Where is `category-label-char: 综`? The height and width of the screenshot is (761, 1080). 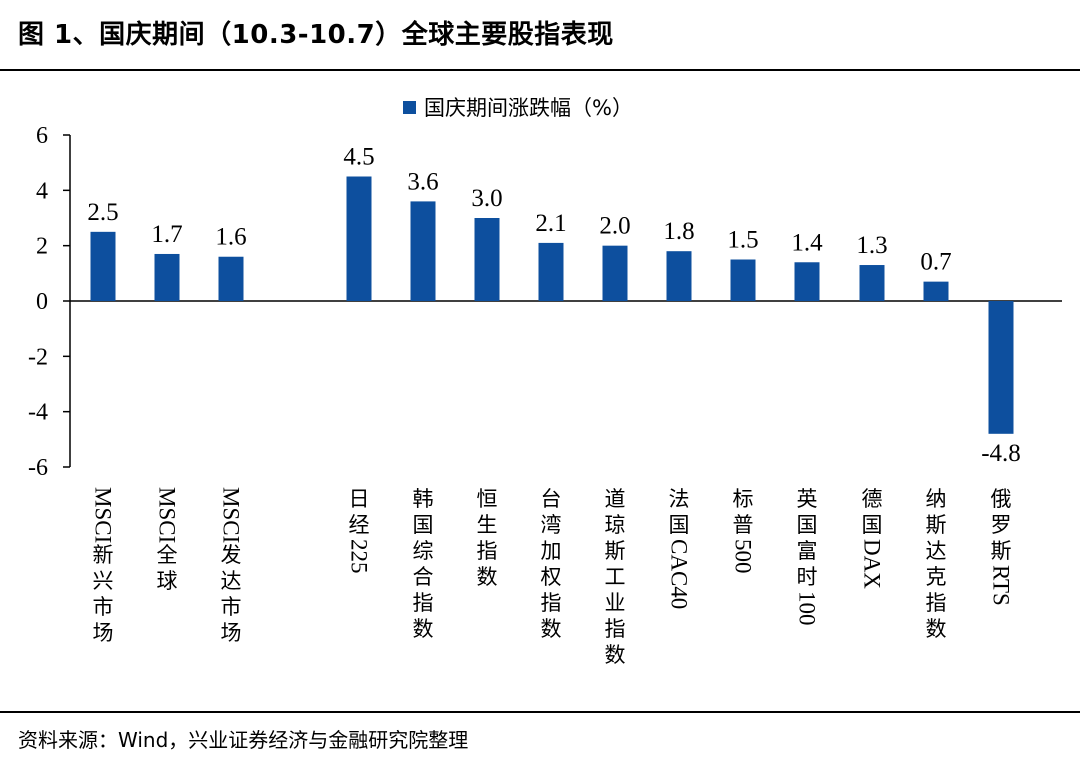 category-label-char: 综 is located at coordinates (423, 551).